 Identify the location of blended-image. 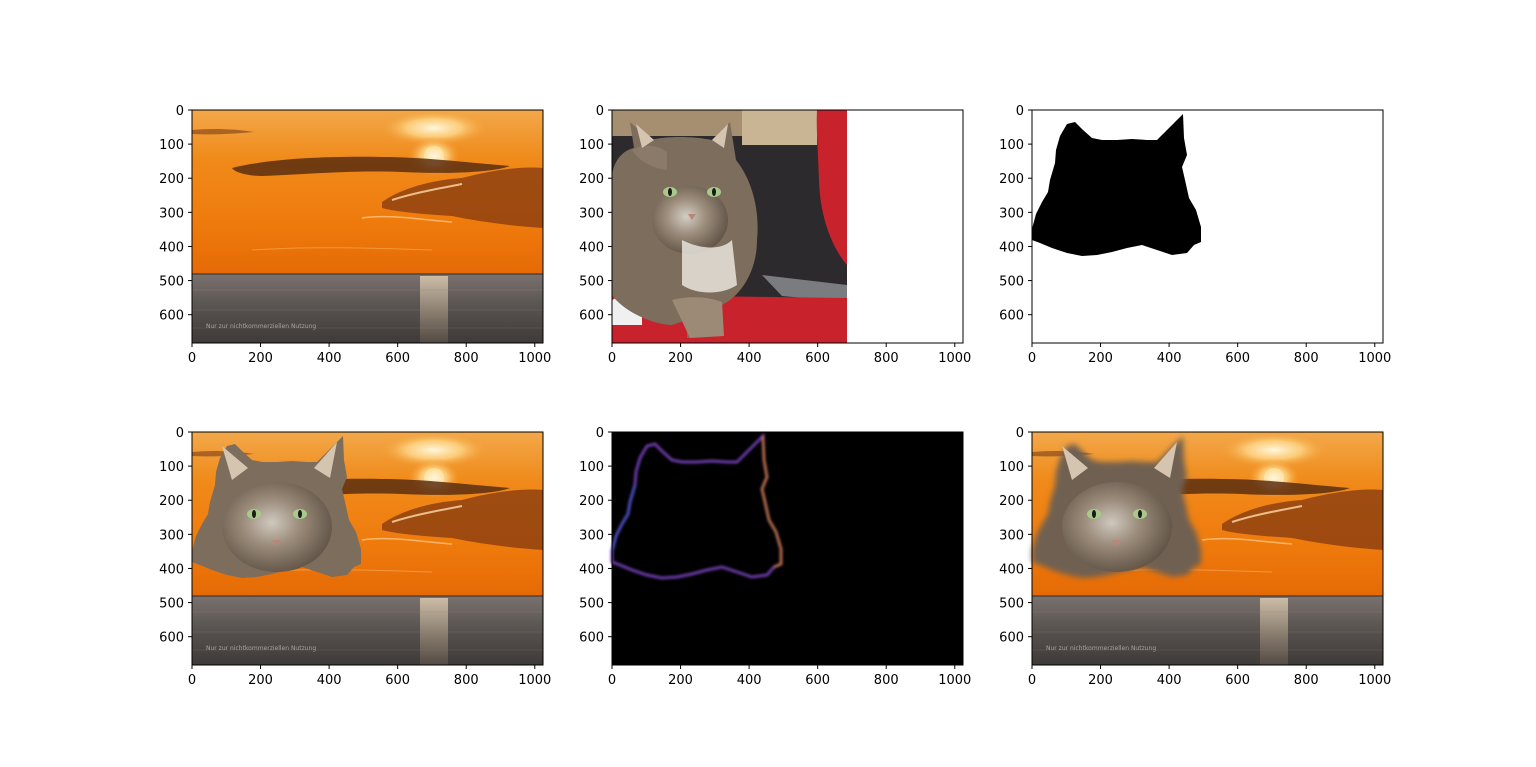
(1207, 548).